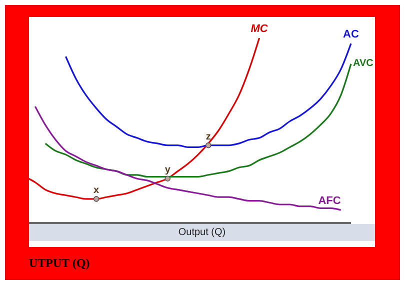 The image size is (405, 286). I want to click on series-label: AFC, so click(329, 201).